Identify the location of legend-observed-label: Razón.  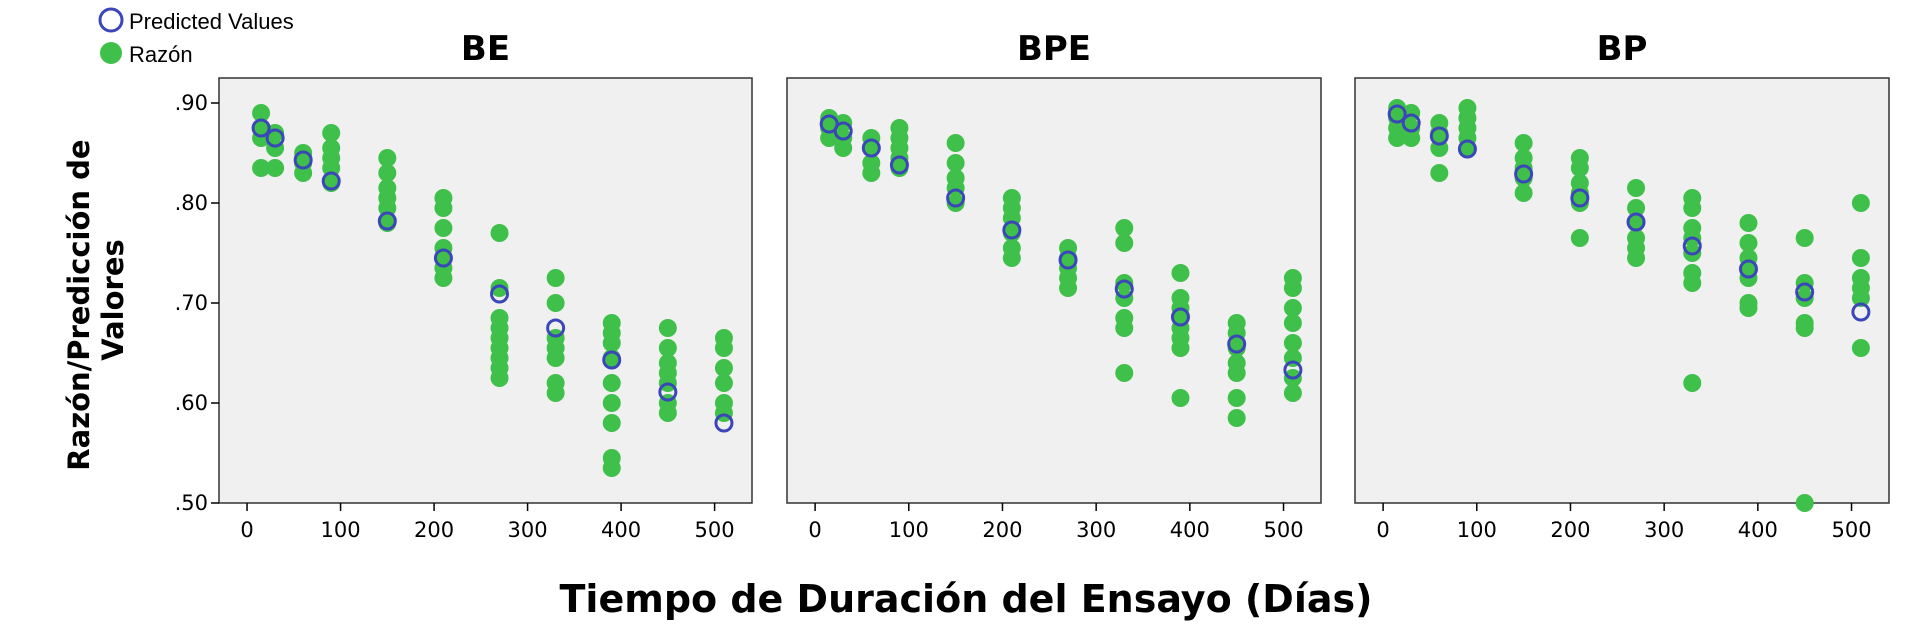
(161, 54).